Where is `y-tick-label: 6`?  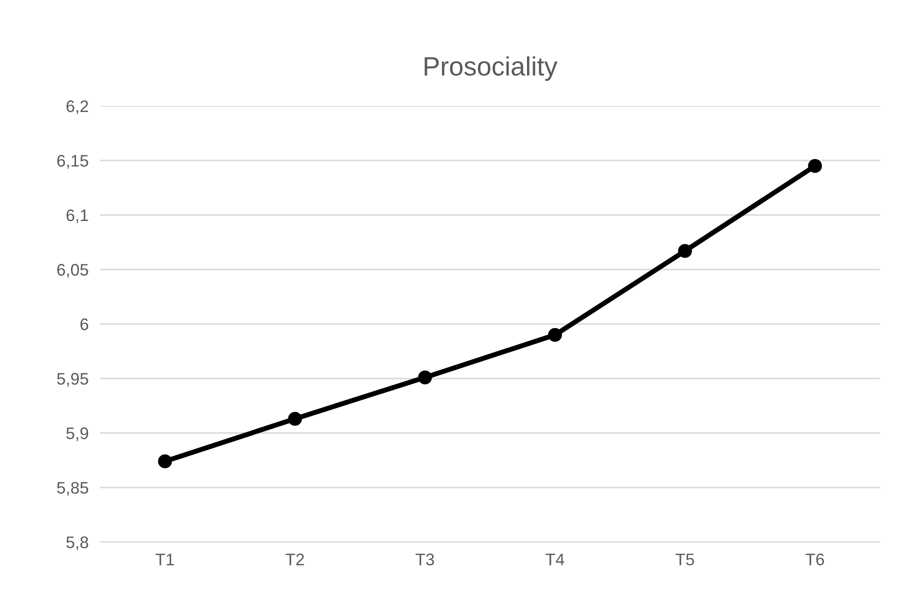
y-tick-label: 6 is located at coordinates (84, 324).